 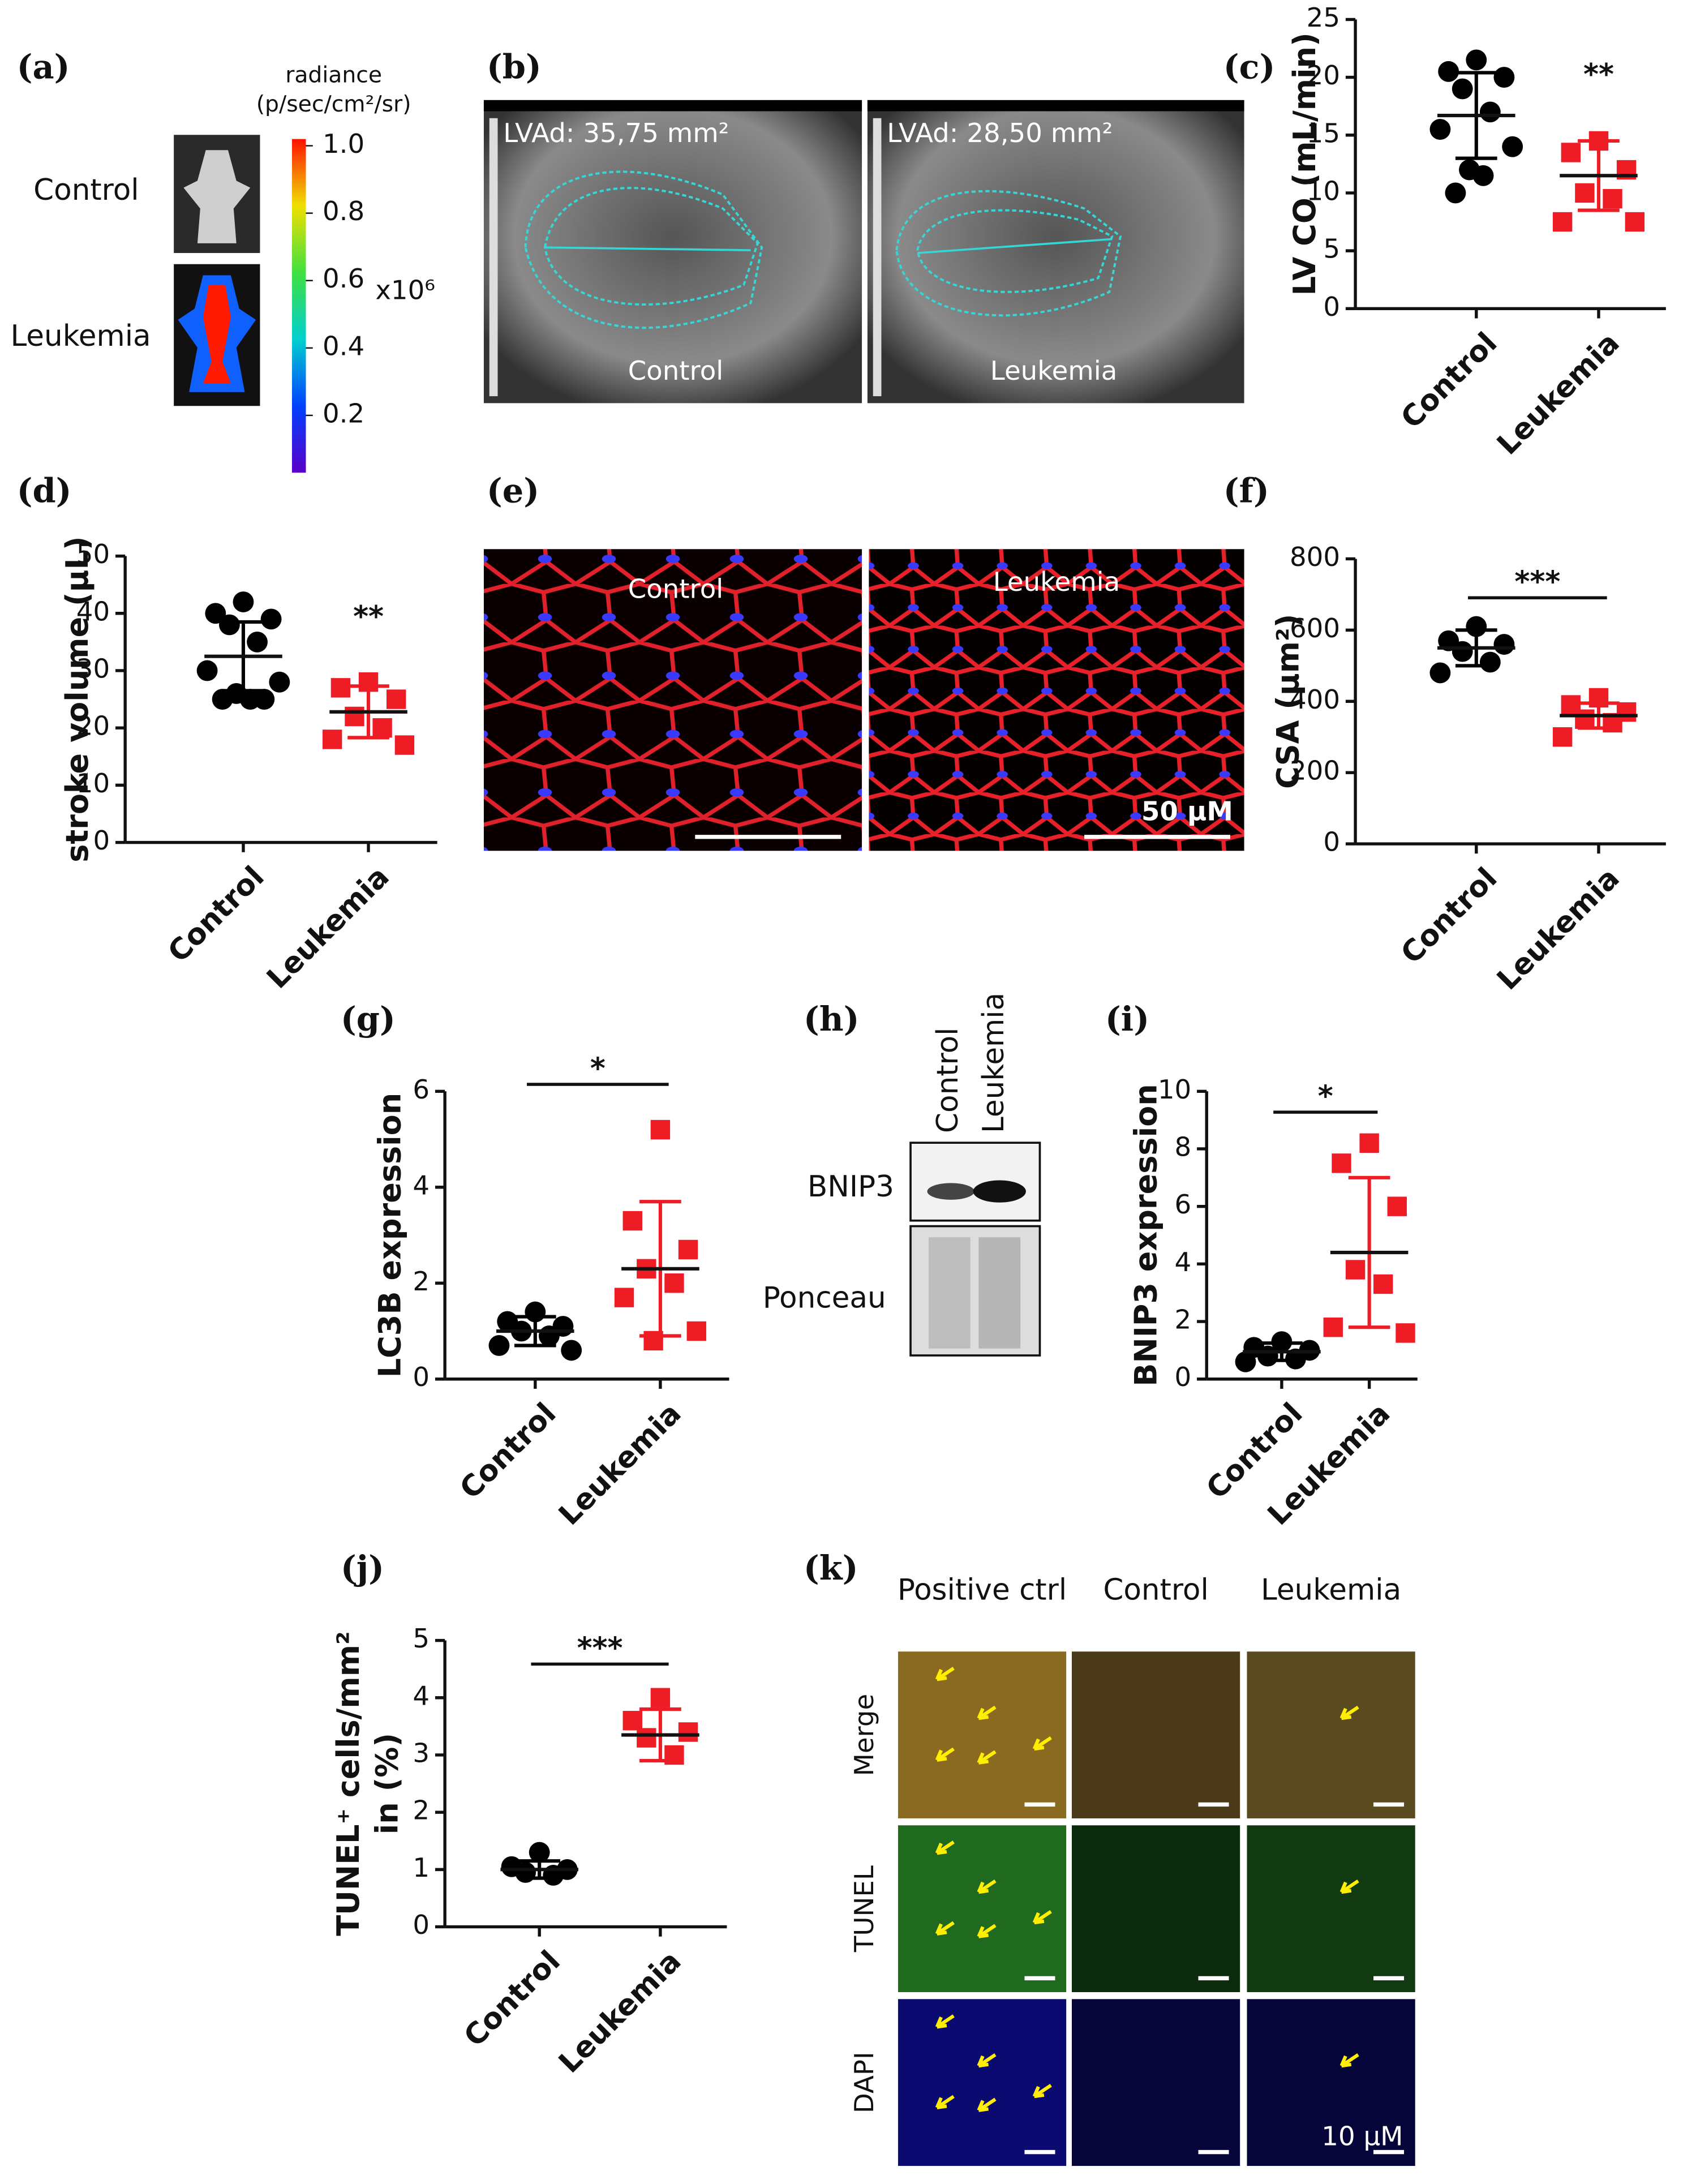 I want to click on y-axis-label: LV CO (mL/min), so click(x=1305, y=163).